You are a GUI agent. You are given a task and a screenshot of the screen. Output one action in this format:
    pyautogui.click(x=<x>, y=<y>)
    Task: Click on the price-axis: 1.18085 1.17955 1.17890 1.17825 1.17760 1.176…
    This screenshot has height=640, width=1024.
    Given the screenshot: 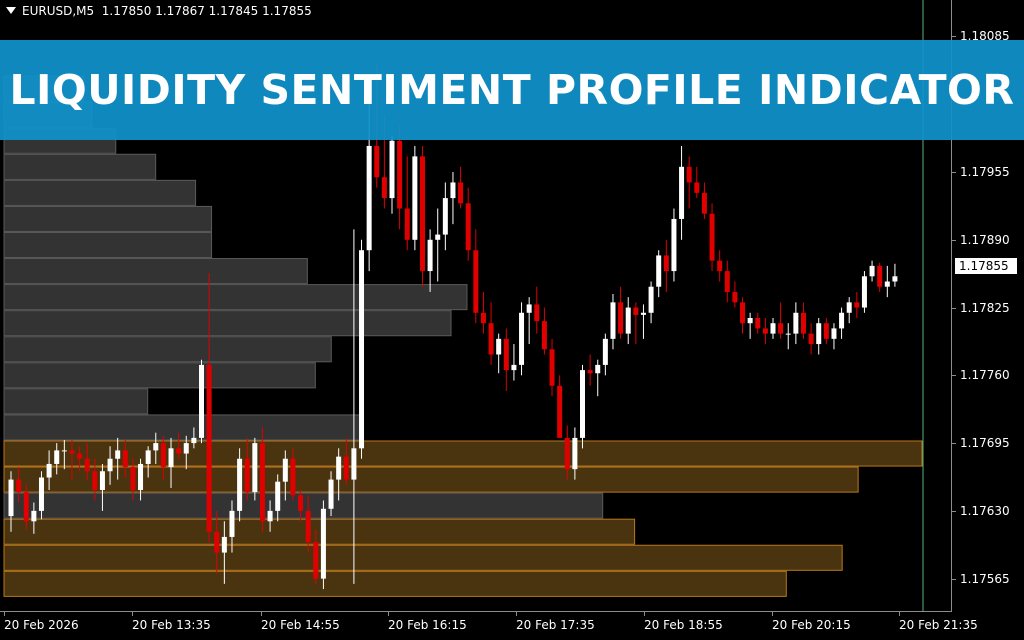 What is the action you would take?
    pyautogui.click(x=988, y=306)
    